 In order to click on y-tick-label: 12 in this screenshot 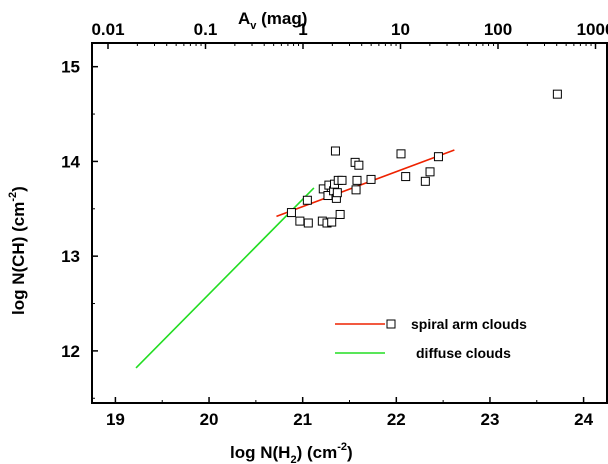, I will do `click(70, 351)`.